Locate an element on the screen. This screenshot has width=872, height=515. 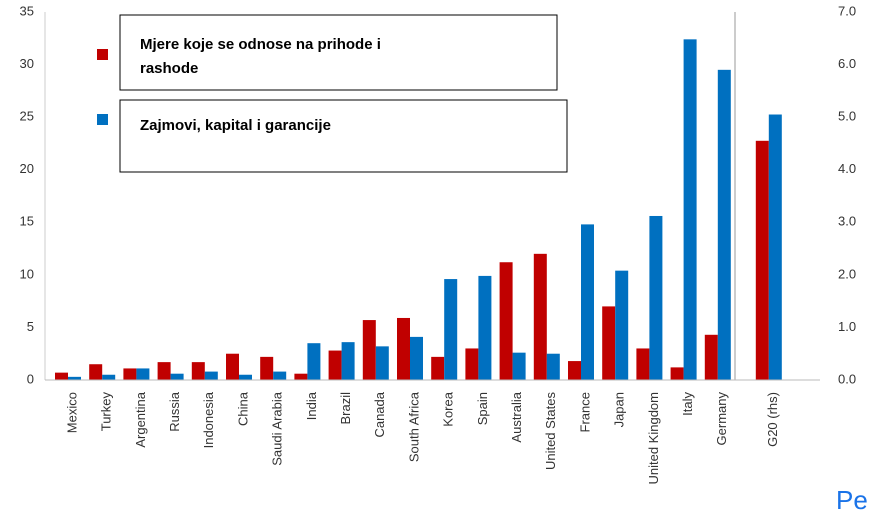
x-tick-label: Russia is located at coordinates (174, 411).